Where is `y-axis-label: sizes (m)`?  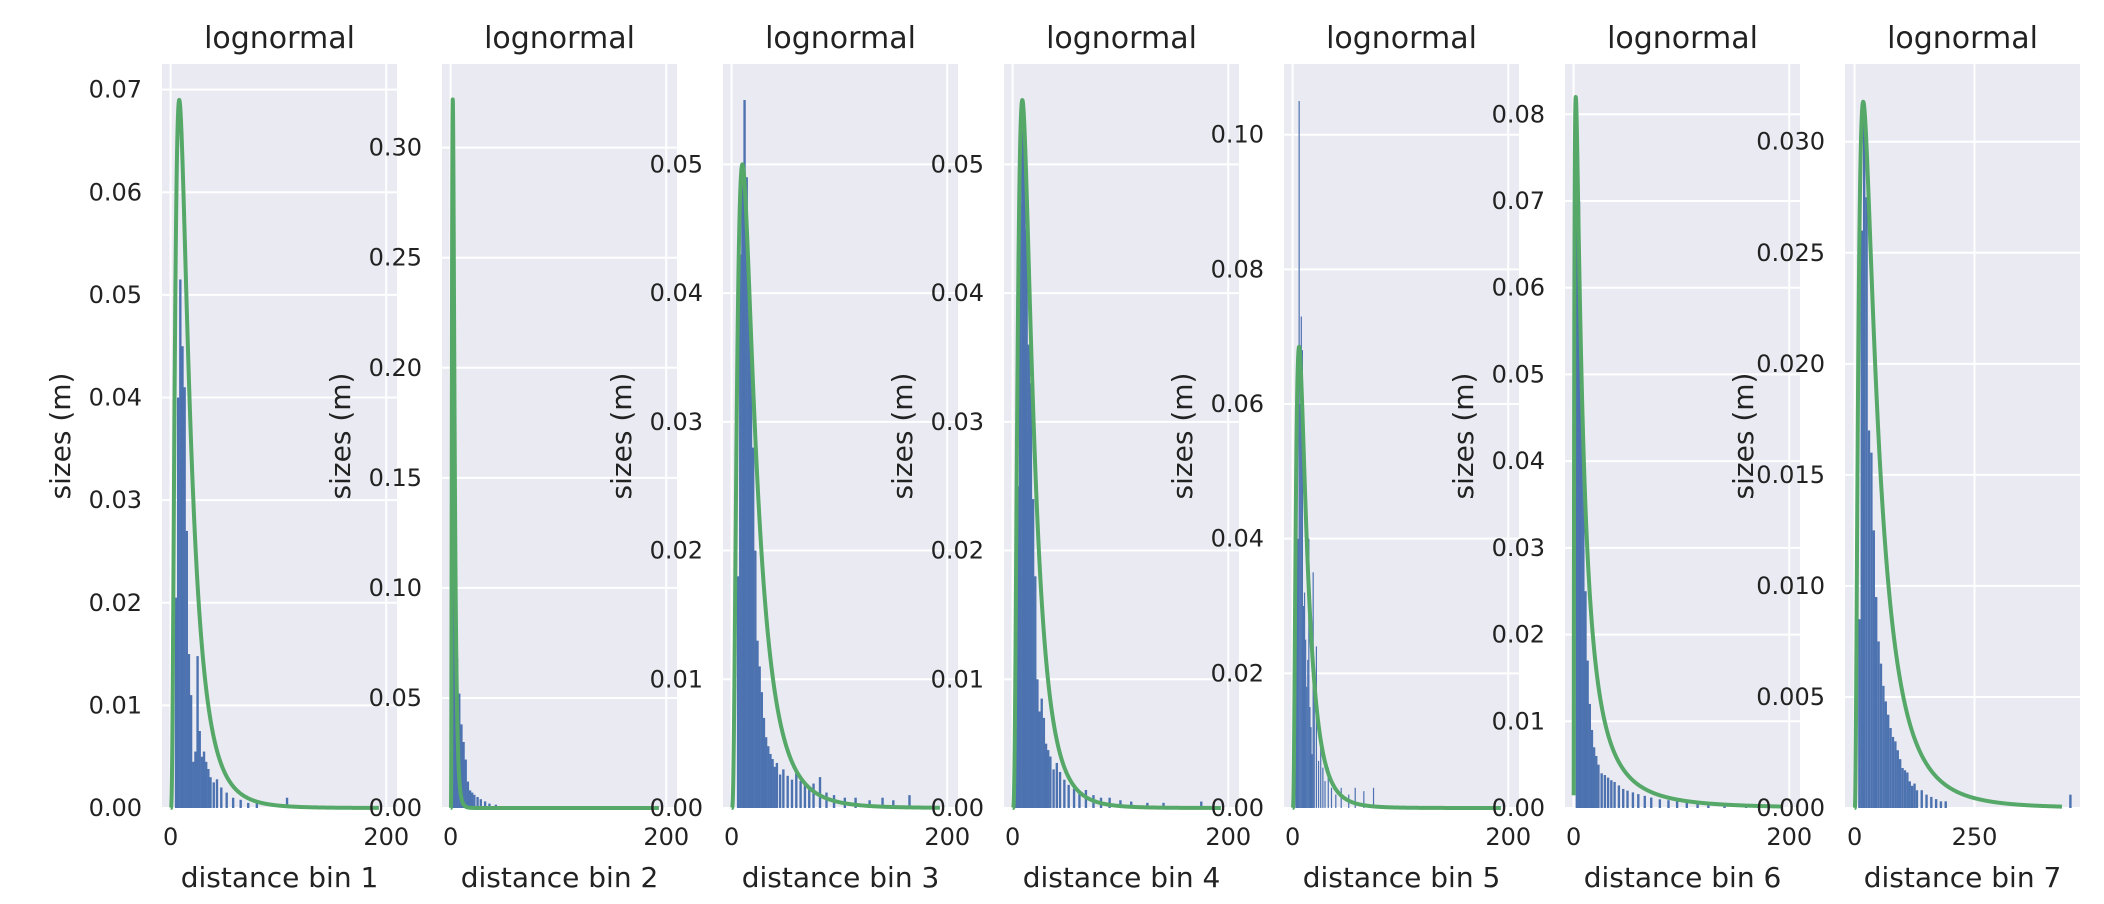
y-axis-label: sizes (m) is located at coordinates (60, 436).